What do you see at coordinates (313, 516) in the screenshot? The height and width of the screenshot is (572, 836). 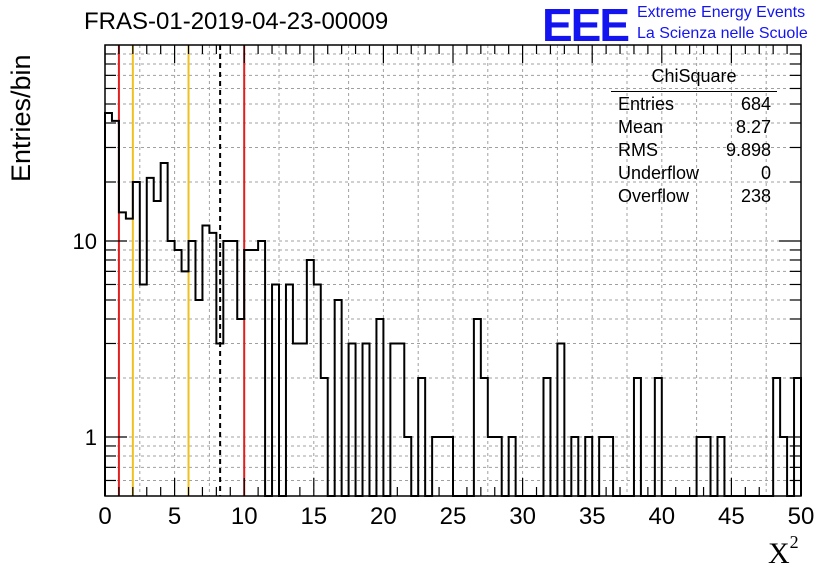 I see `x-tick-label: 15` at bounding box center [313, 516].